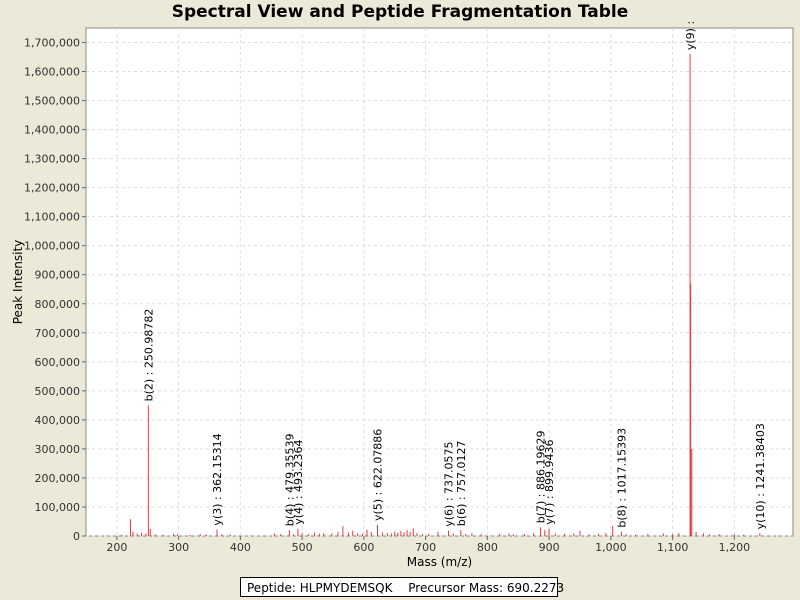  I want to click on y-tick-label: 900,000, so click(58, 275).